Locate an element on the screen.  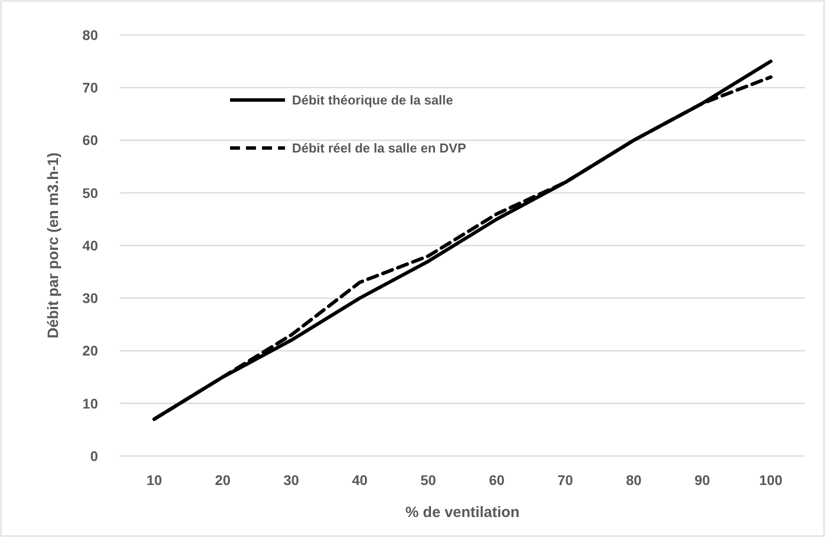
y-tick-label: 20 is located at coordinates (90, 350).